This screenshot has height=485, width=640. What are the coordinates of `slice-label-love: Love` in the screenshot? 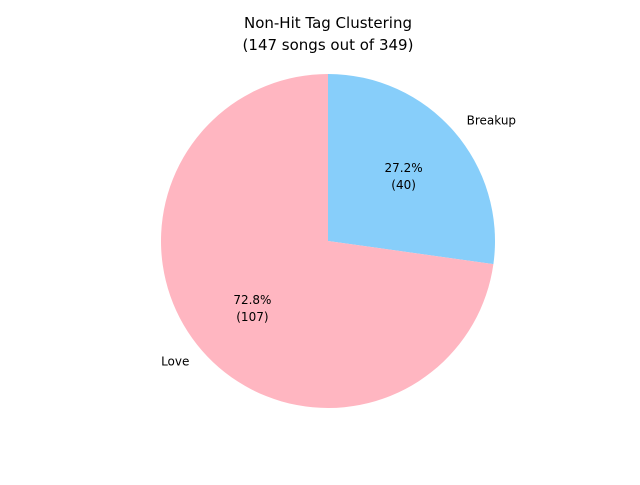 It's located at (175, 362).